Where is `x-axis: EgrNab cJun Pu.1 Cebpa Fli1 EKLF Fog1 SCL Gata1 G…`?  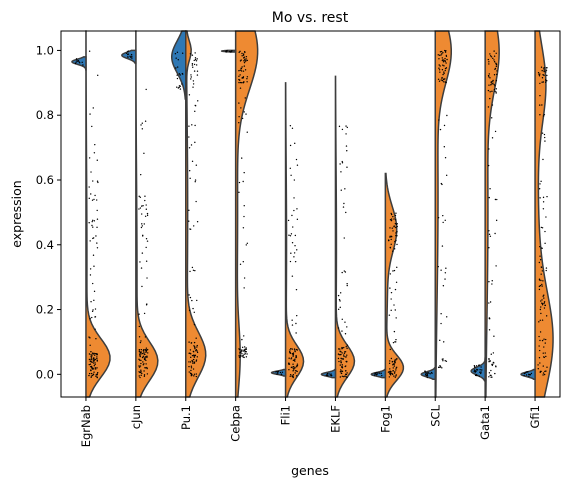 x-axis: EgrNab cJun Pu.1 Cebpa Fli1 EKLF Fog1 SCL Gata1 G… is located at coordinates (310, 422).